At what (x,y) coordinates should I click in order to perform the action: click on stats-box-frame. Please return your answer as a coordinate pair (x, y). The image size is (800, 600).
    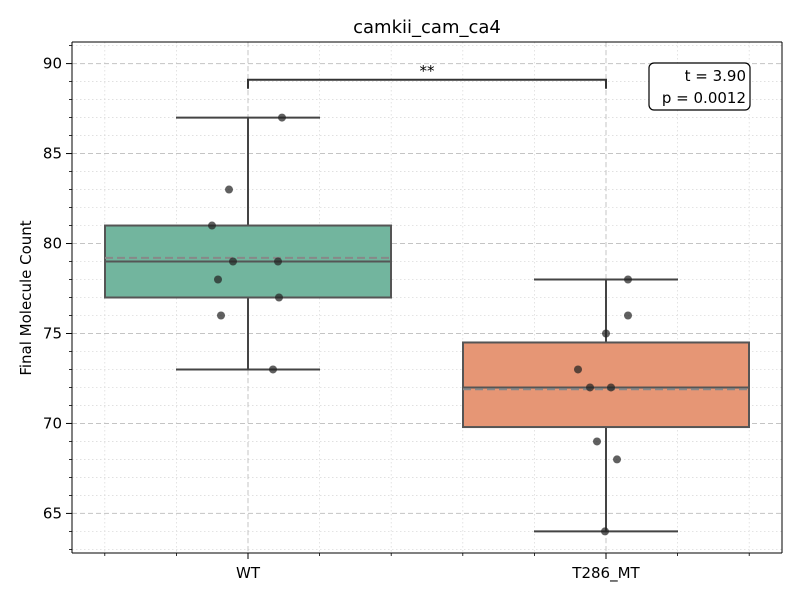
    Looking at the image, I should click on (699, 86).